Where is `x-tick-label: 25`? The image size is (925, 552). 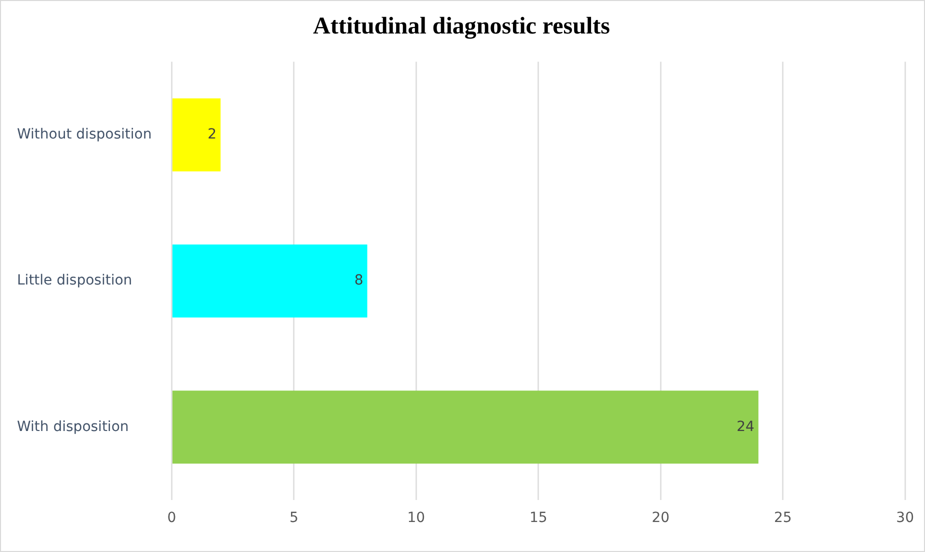 x-tick-label: 25 is located at coordinates (783, 518).